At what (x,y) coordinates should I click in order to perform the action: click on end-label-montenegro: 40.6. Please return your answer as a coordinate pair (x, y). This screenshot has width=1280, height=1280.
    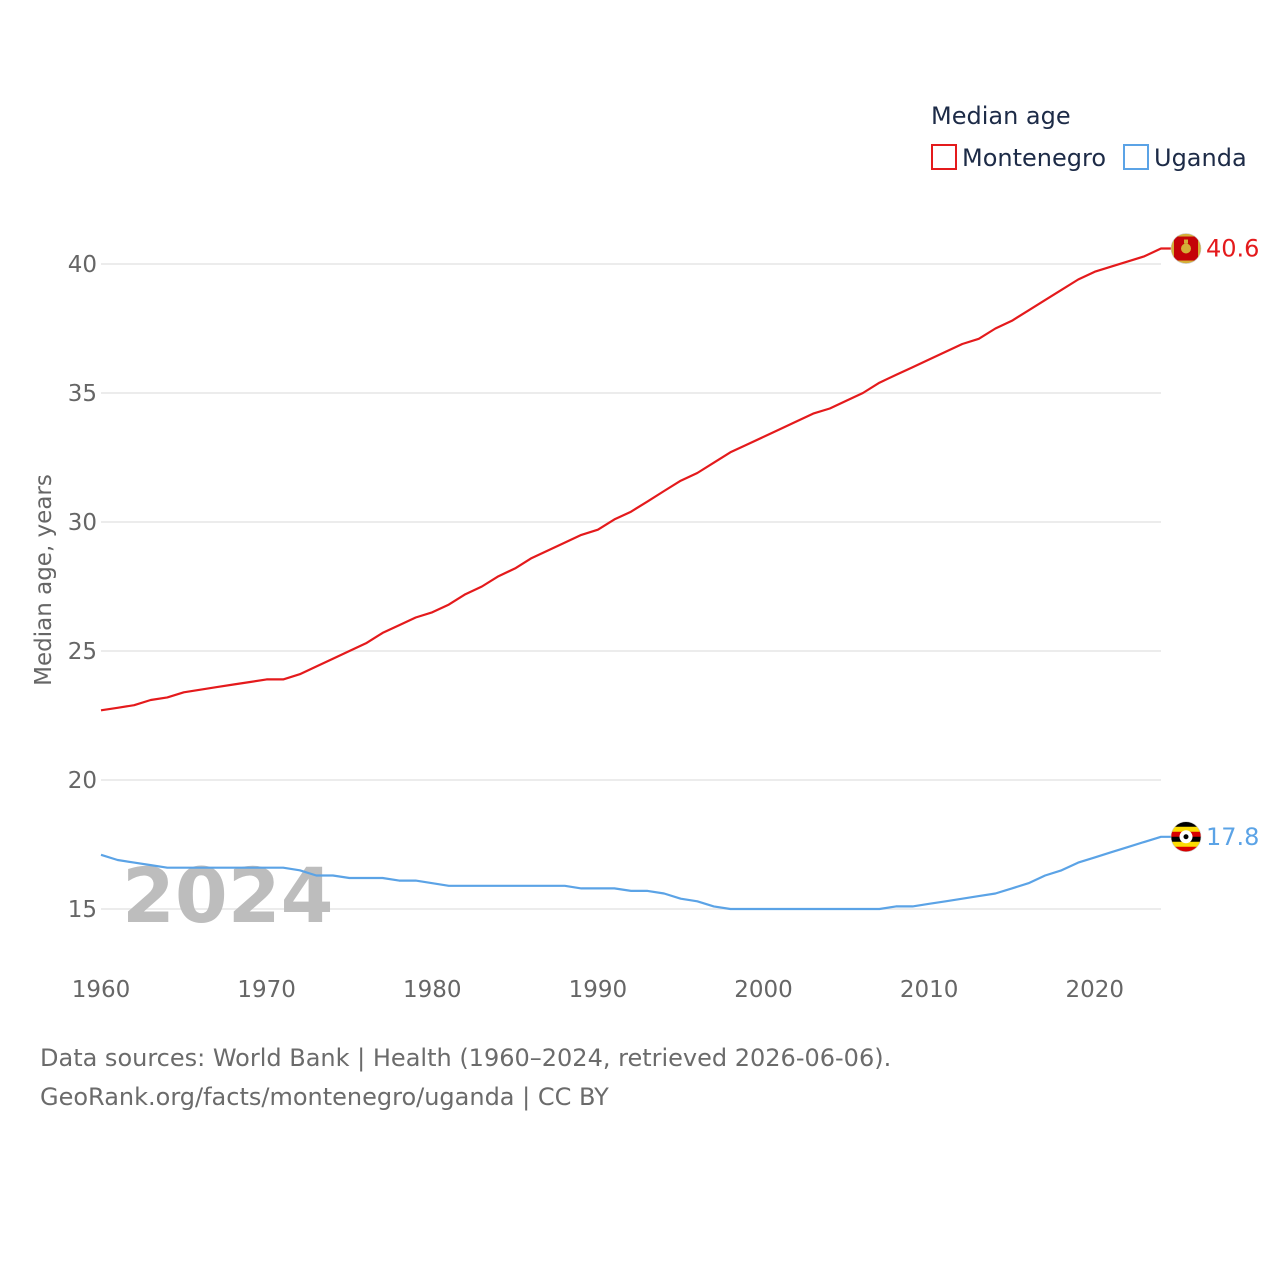
    Looking at the image, I should click on (1232, 249).